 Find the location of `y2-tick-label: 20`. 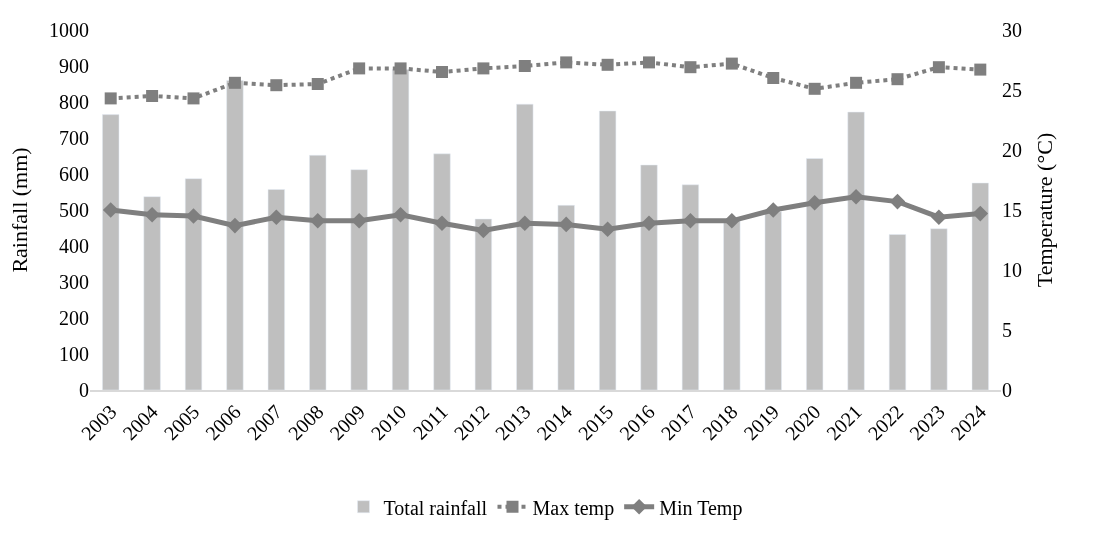

y2-tick-label: 20 is located at coordinates (1012, 150).